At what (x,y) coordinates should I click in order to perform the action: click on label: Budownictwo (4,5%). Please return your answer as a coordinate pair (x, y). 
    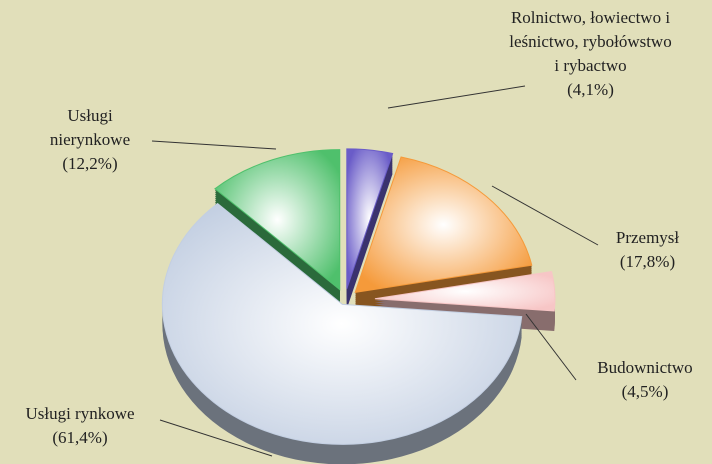
    Looking at the image, I should click on (645, 380).